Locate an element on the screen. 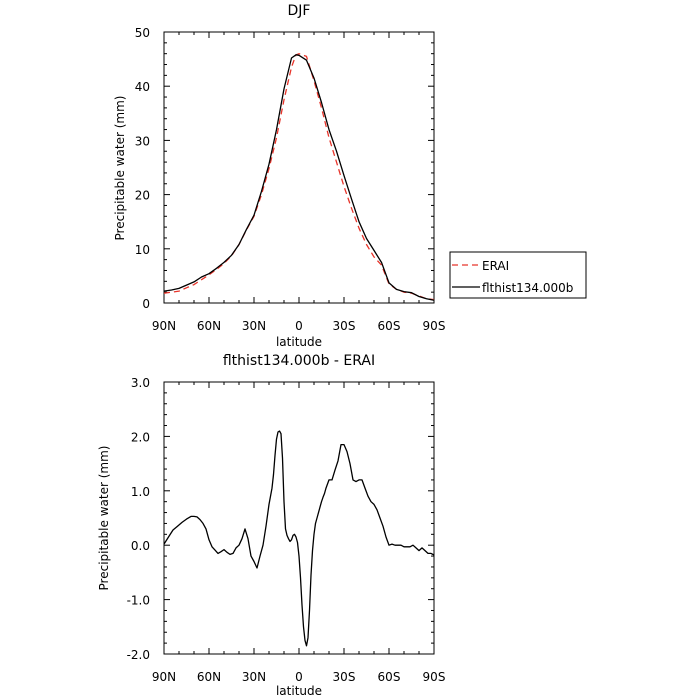  bottom-chart-x-tick-label: 30S is located at coordinates (344, 677).